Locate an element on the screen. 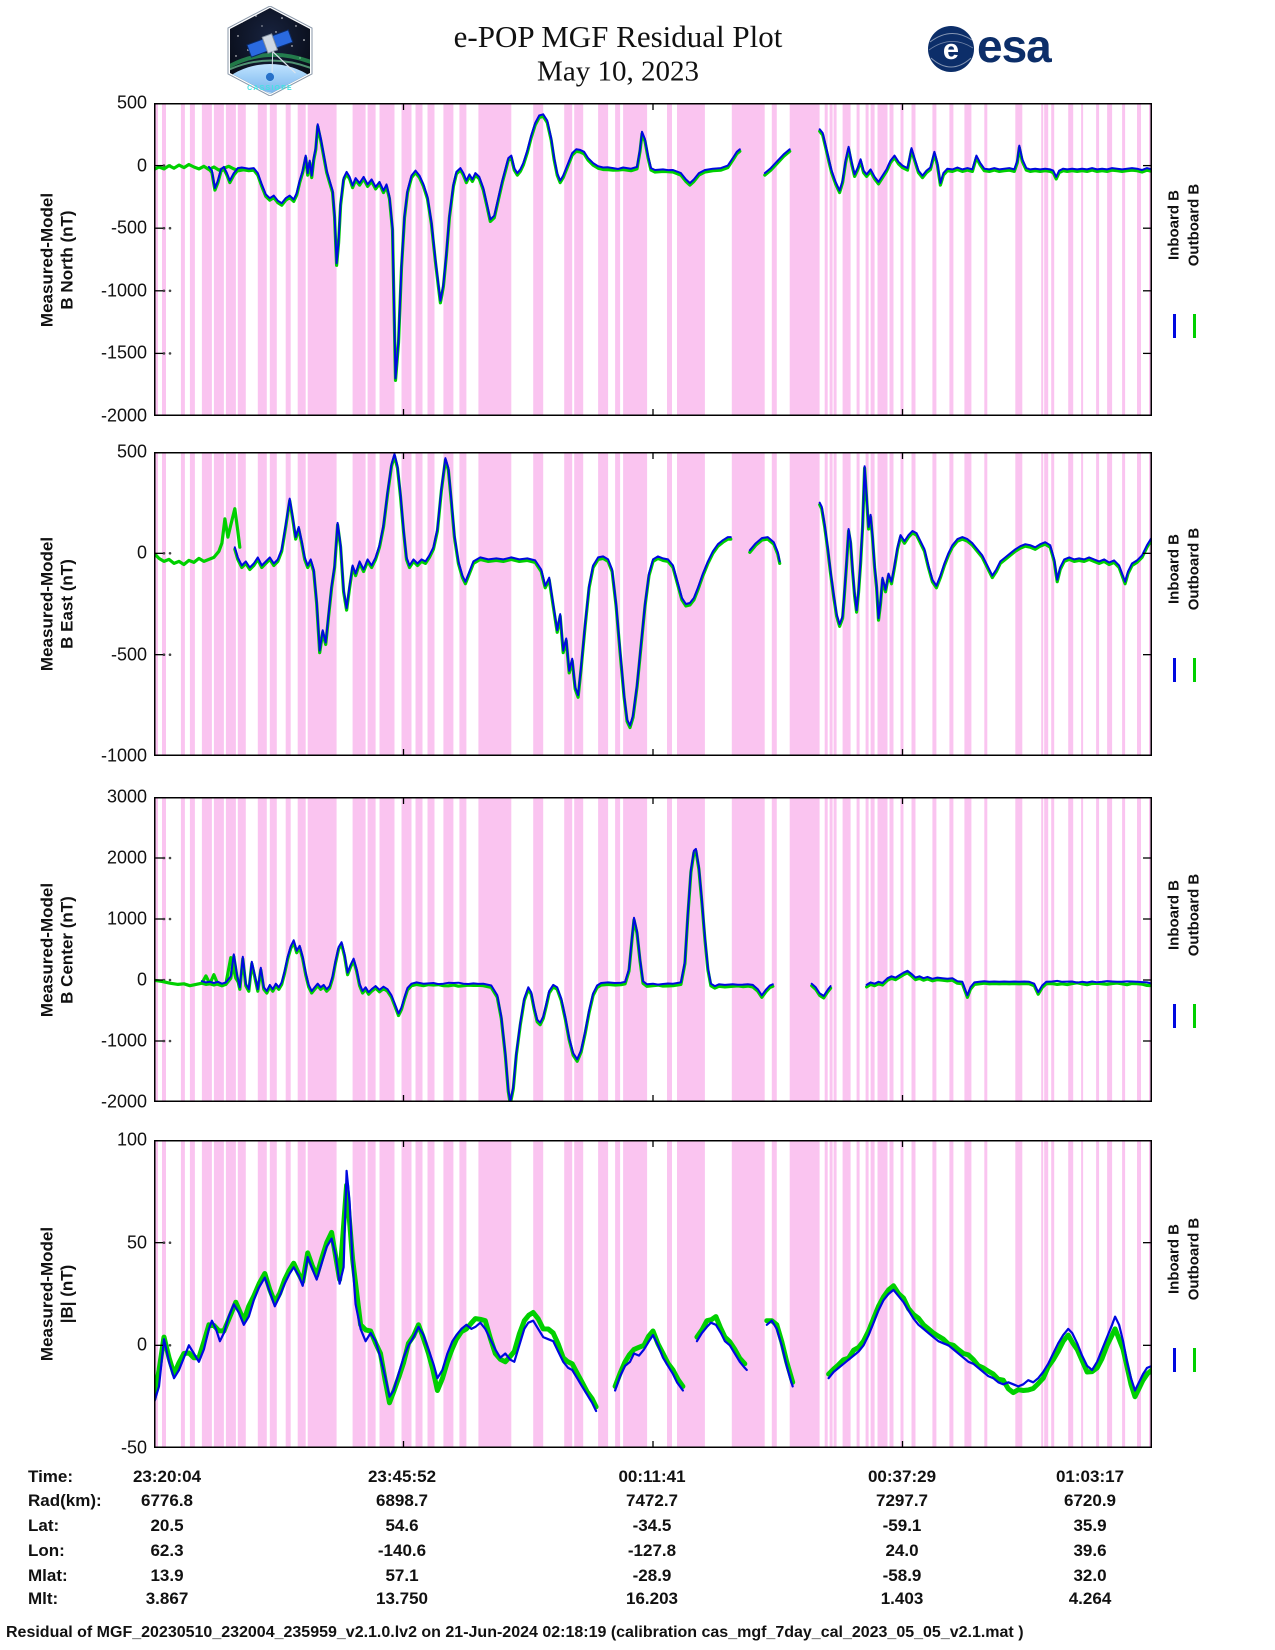 This screenshot has width=1275, height=1650. table-value: 6776.8 is located at coordinates (167, 1500).